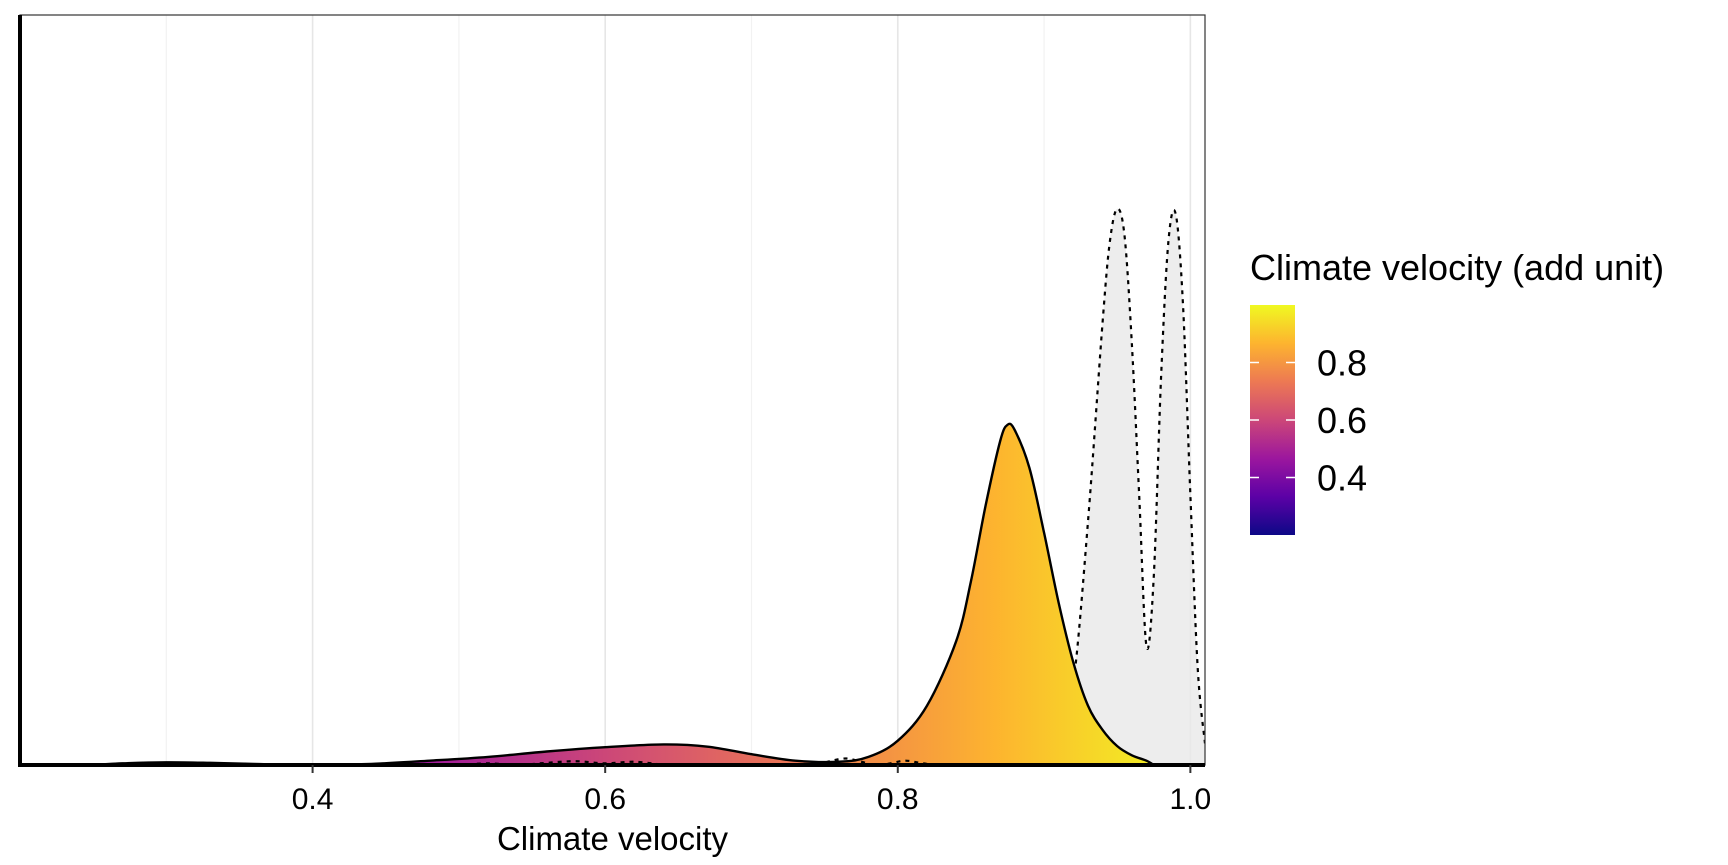 The image size is (1728, 865). Describe the element at coordinates (1457, 391) in the screenshot. I see `legend: Climate velocity (add unit) 0.4 0.6 0.8` at that location.